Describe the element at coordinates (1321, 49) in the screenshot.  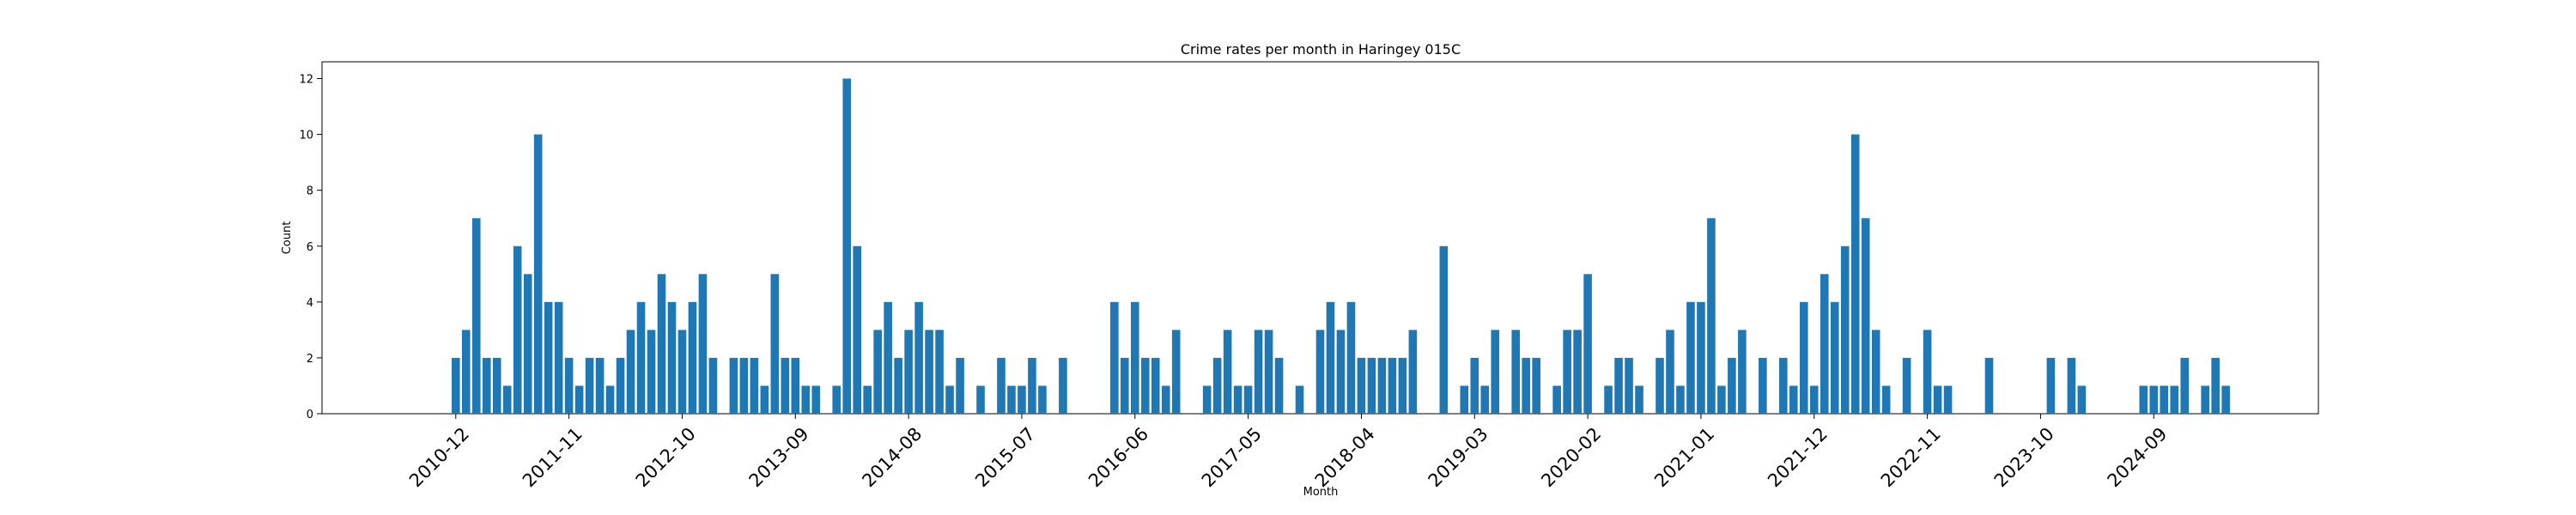
I see `chart-title: Crime rates per month in Haringey 015C` at that location.